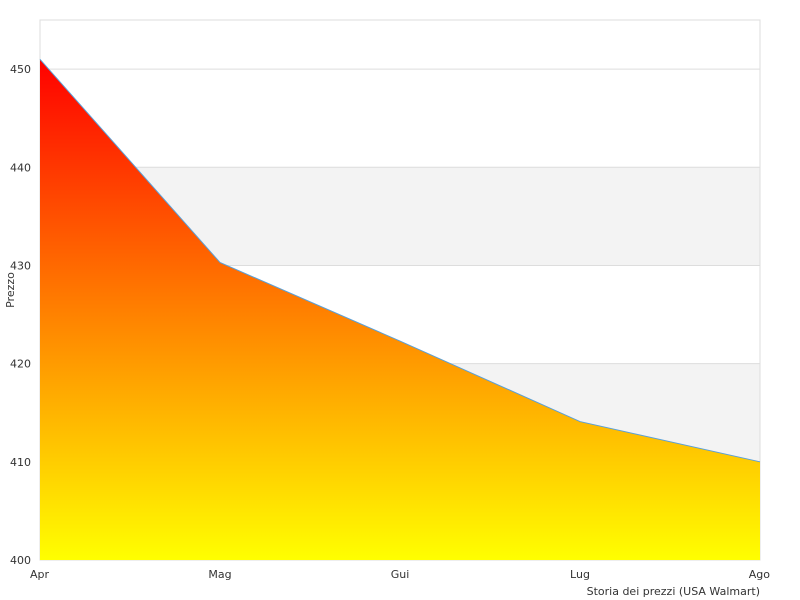 This screenshot has width=800, height=600. I want to click on y-tick-label: 440, so click(20, 167).